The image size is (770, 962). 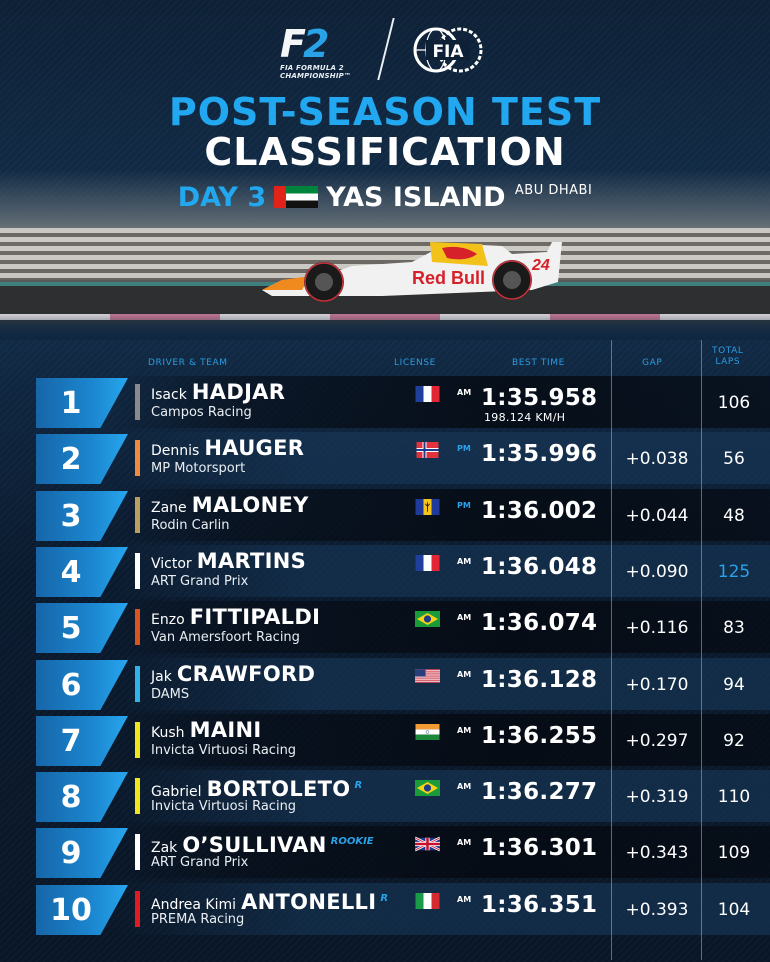 What do you see at coordinates (161, 677) in the screenshot?
I see `driver-first-name: Jak` at bounding box center [161, 677].